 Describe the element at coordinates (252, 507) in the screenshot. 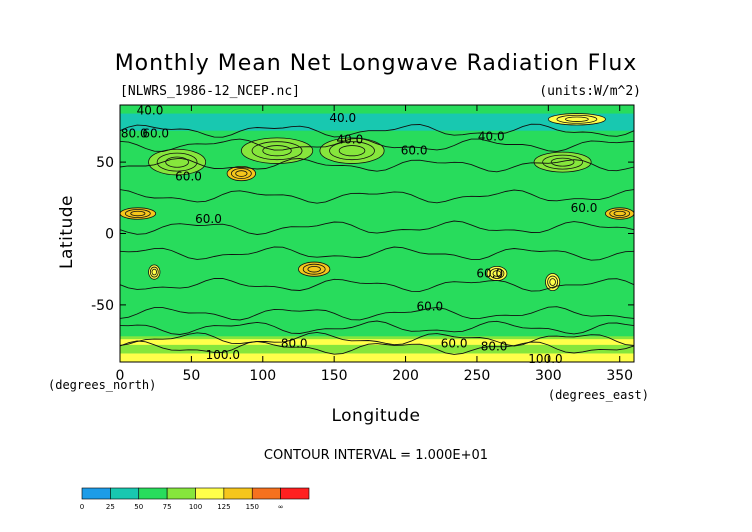

I see `colorbar-label: 150` at that location.